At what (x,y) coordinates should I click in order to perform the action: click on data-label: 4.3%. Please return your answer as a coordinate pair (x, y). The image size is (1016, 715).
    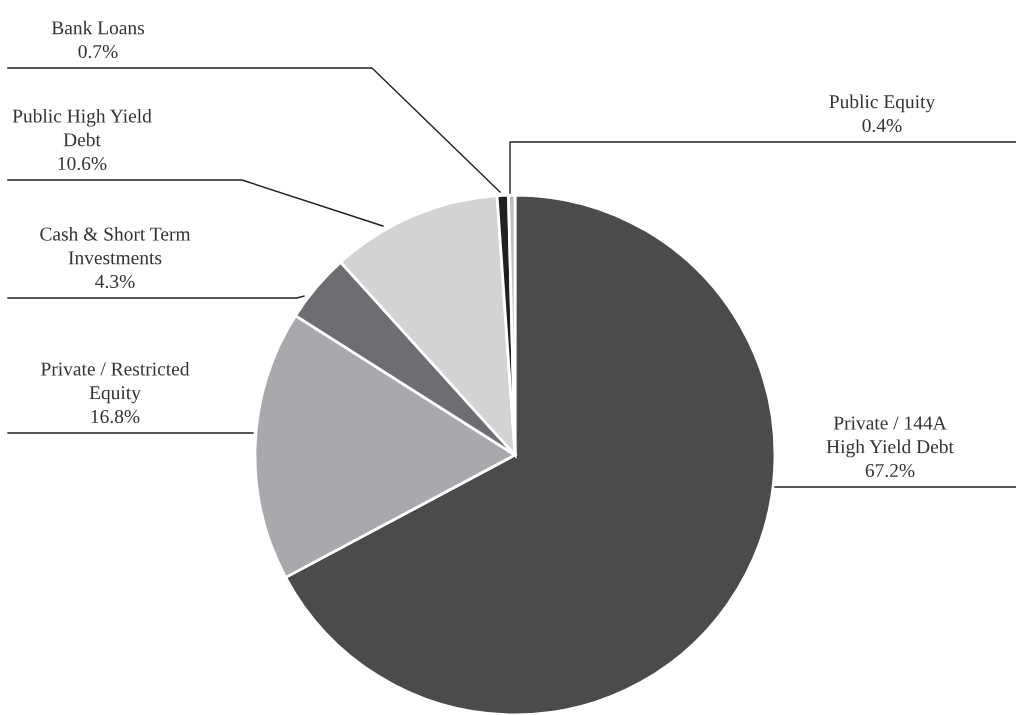
    Looking at the image, I should click on (115, 281).